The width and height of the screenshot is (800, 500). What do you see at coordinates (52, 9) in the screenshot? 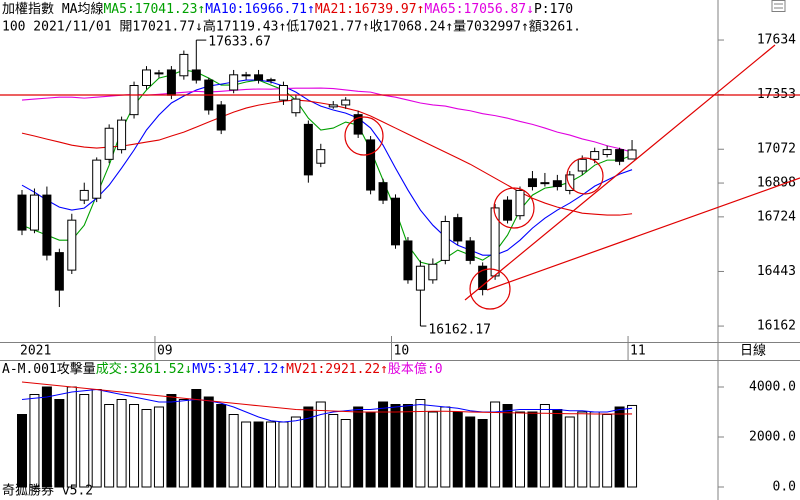
I see `chart-title: 加權指數 MA均線` at bounding box center [52, 9].